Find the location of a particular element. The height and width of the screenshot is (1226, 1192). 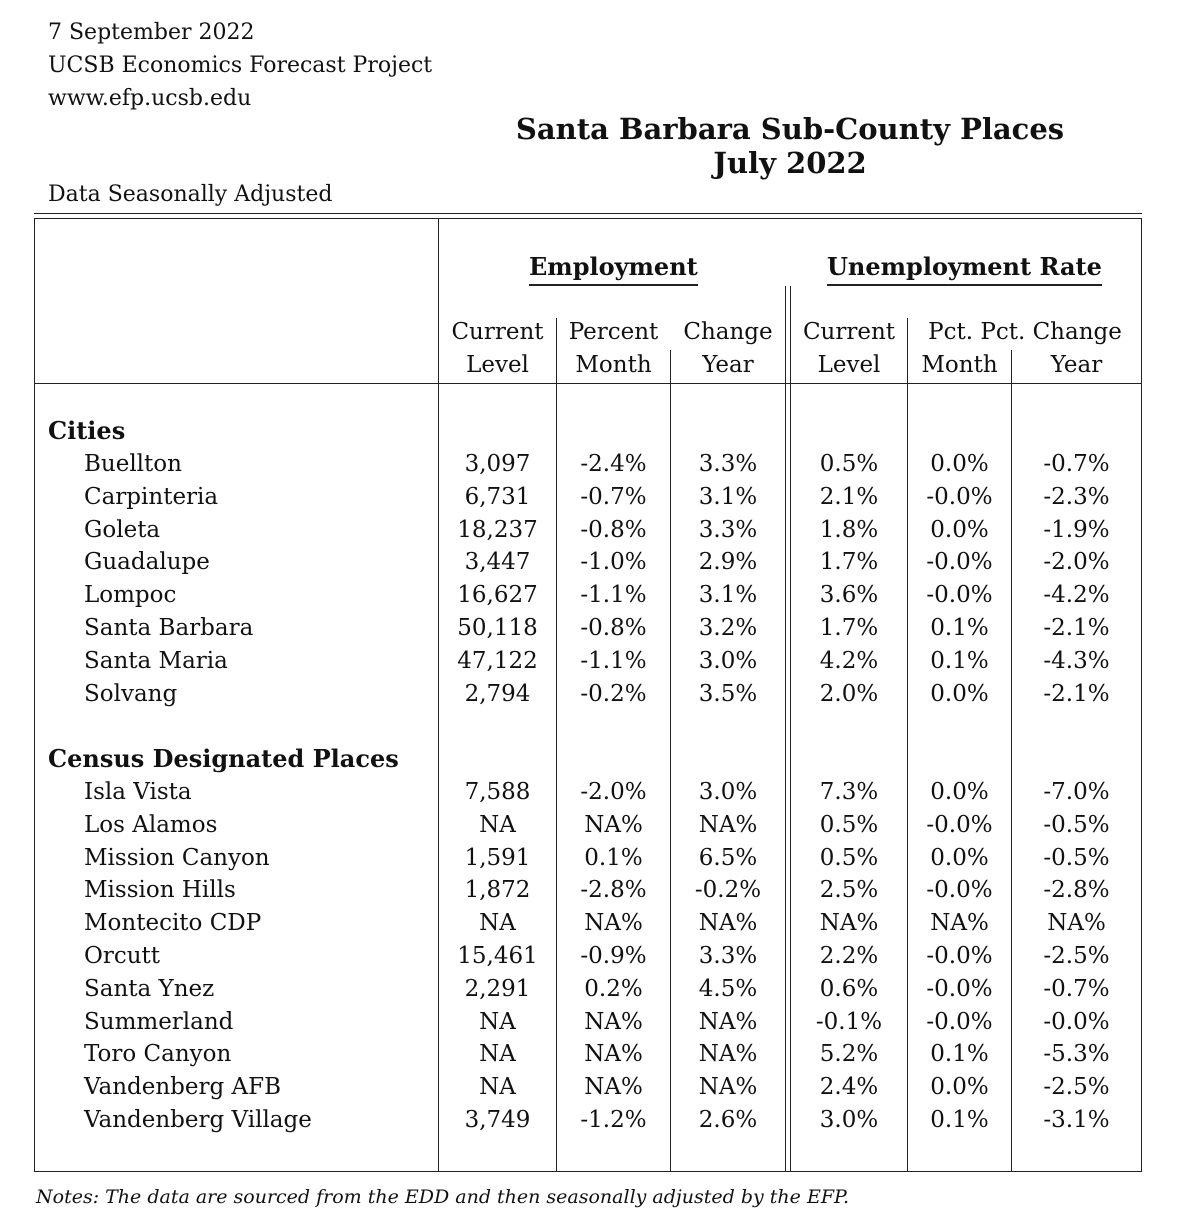

place-name: Buellton is located at coordinates (133, 464).